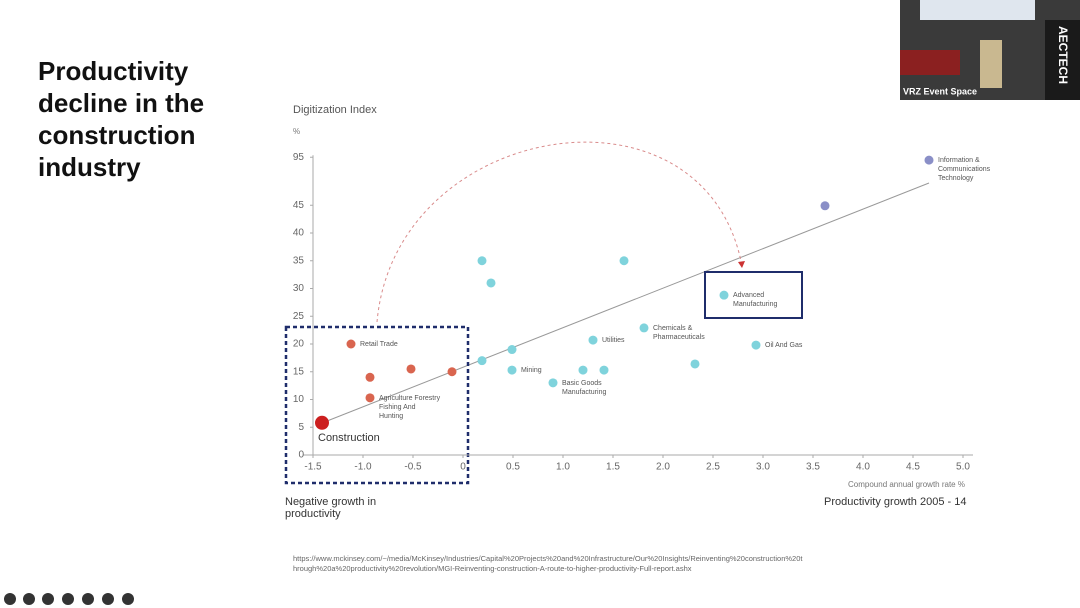  Describe the element at coordinates (29, 599) in the screenshot. I see `toolbar-pen` at that location.